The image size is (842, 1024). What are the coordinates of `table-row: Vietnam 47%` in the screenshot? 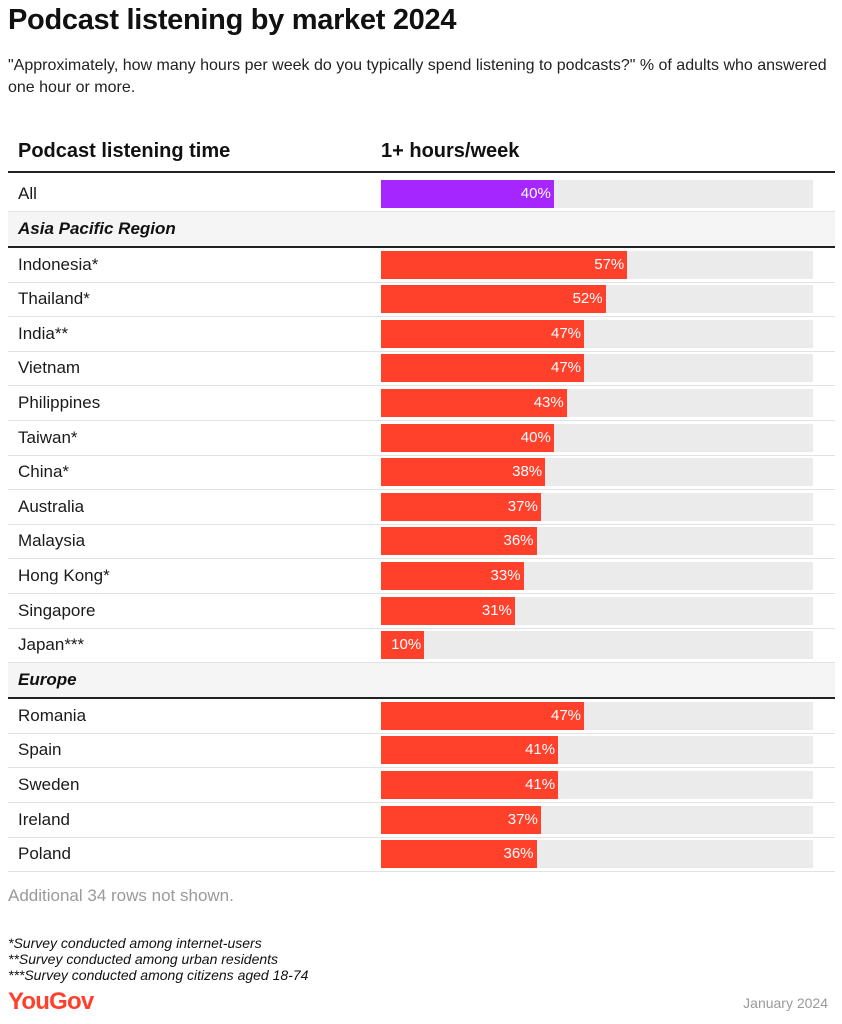 It's located at (421, 369).